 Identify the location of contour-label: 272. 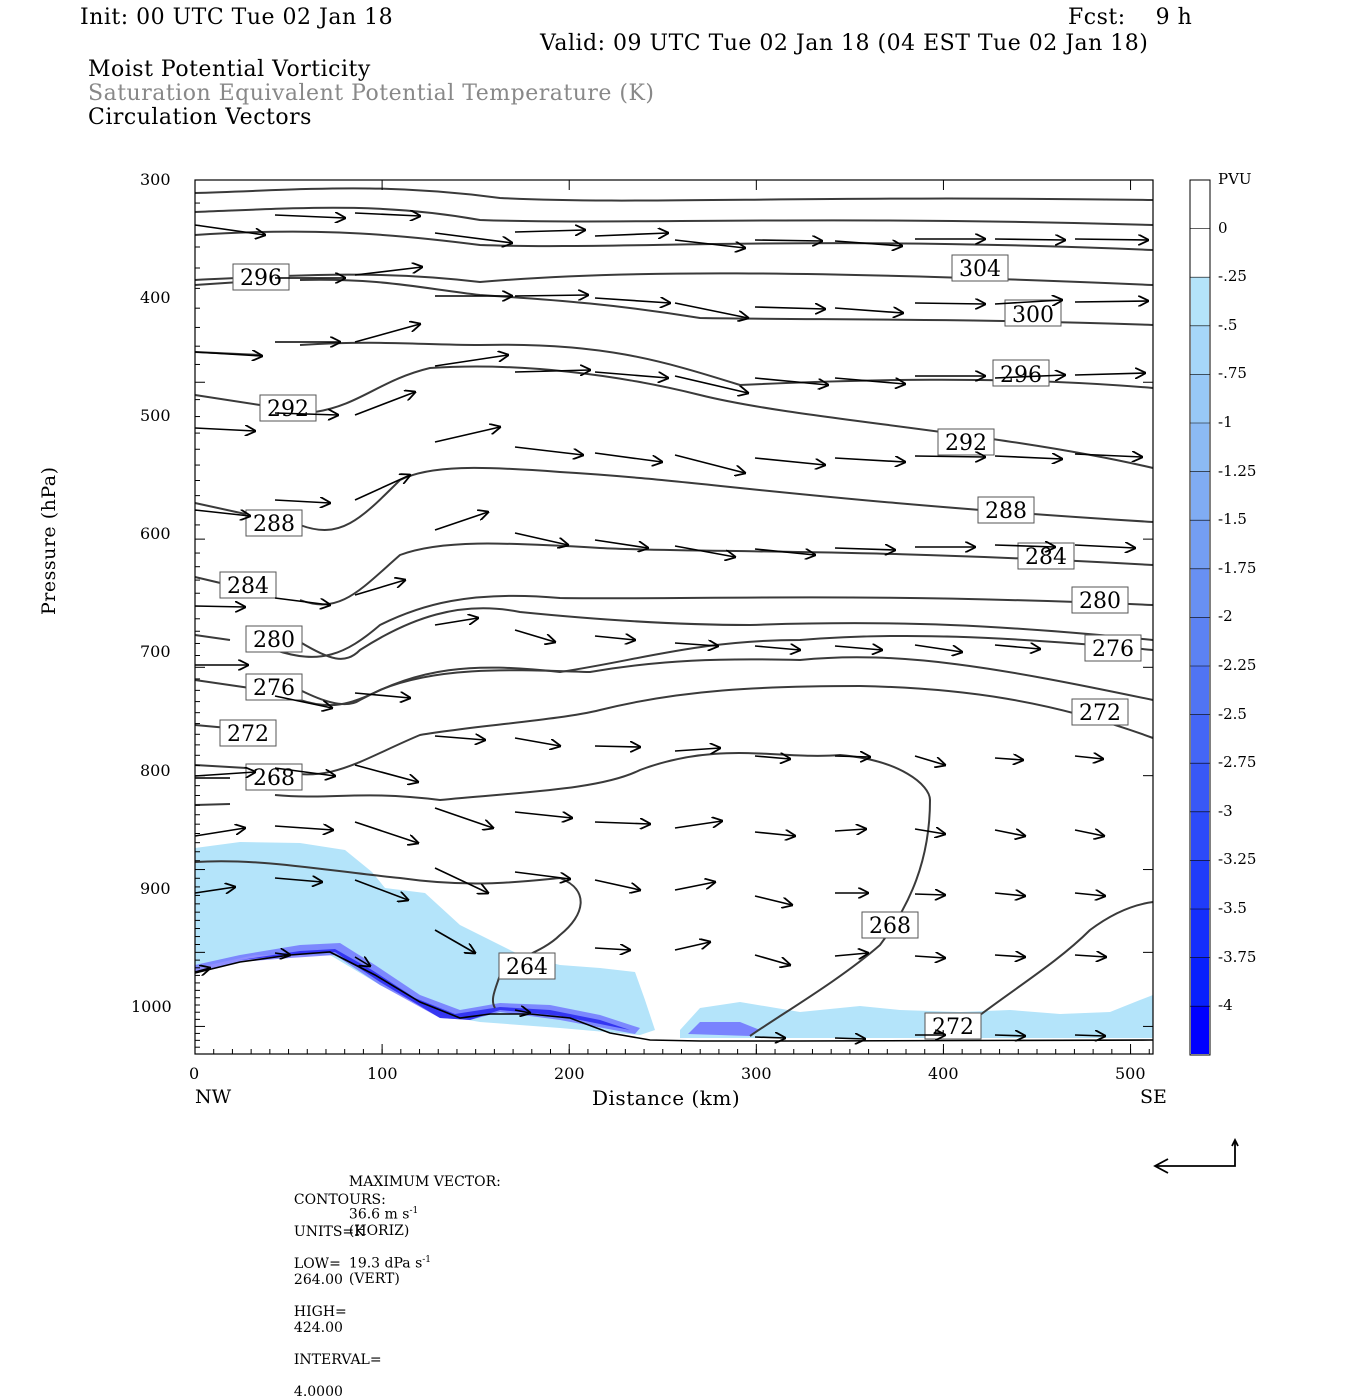
(248, 733).